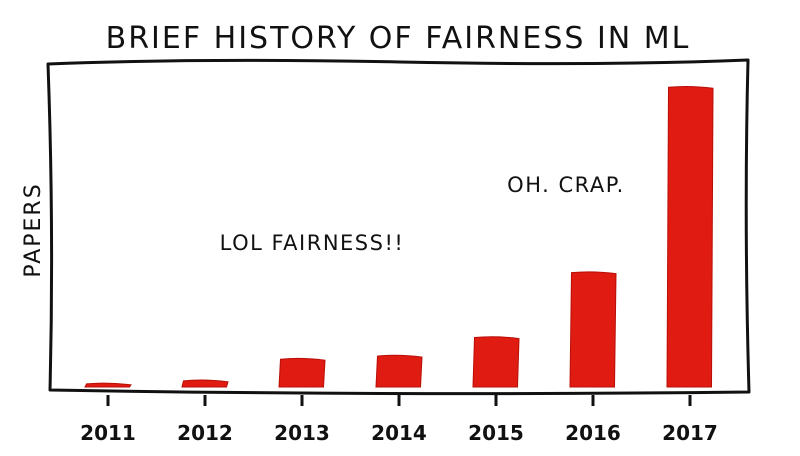 This screenshot has height=456, width=800. Describe the element at coordinates (302, 372) in the screenshot. I see `bar-2013` at that location.